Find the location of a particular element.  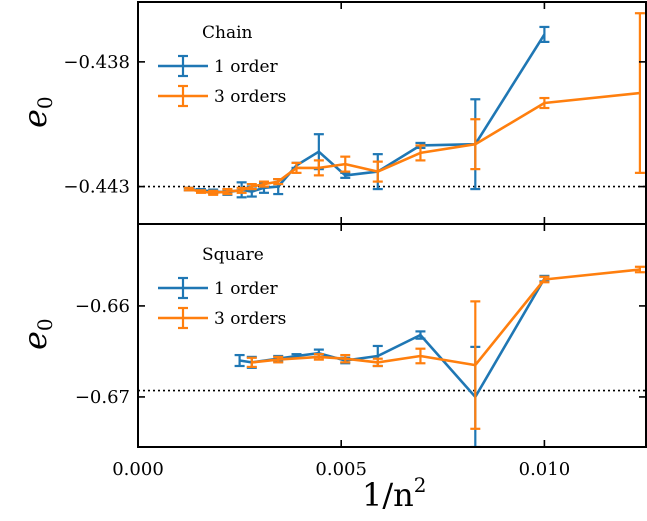

x-axis-label: 1/n2 is located at coordinates (394, 493).